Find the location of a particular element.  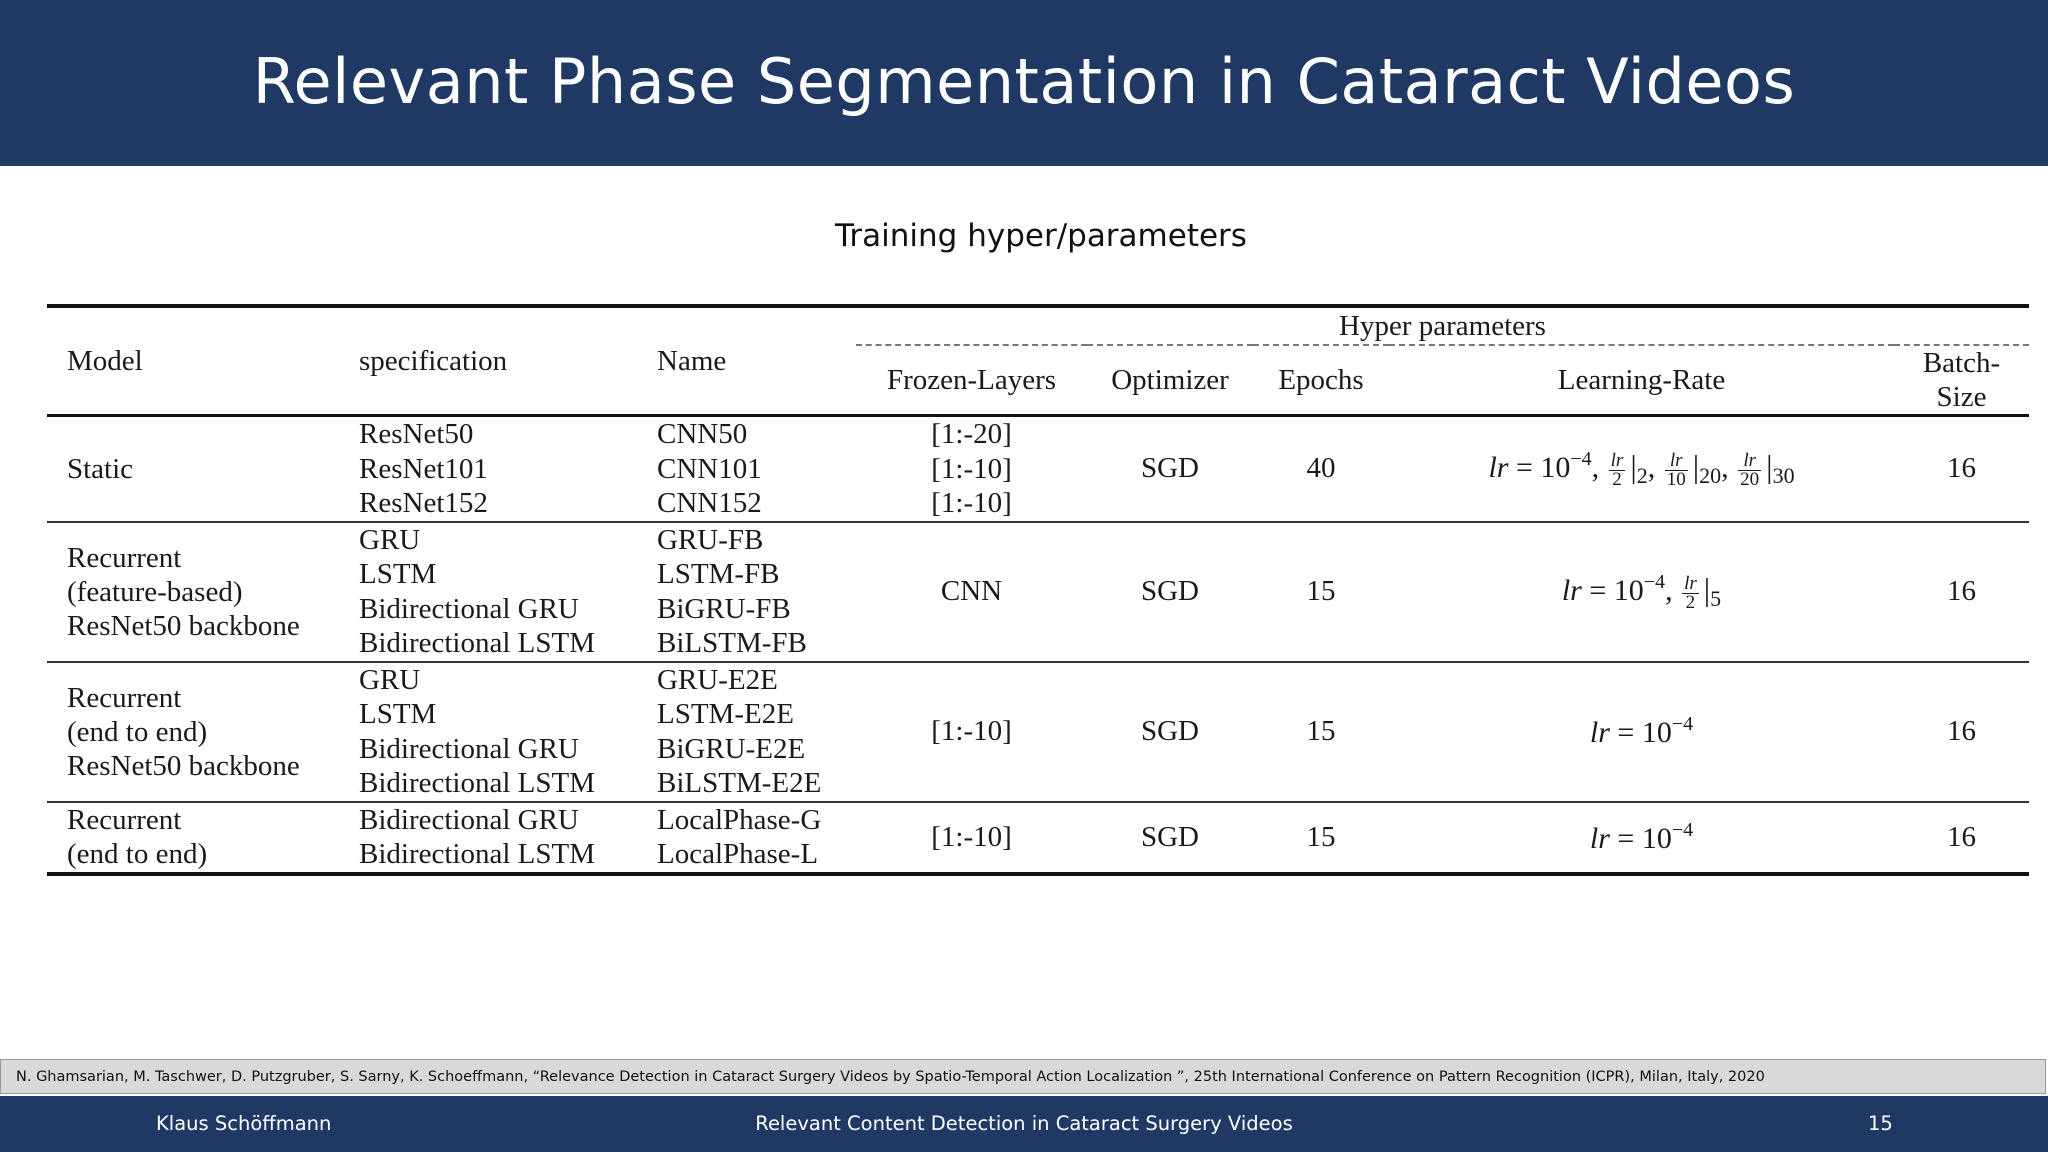

frozen-item: [1:-20] is located at coordinates (971, 434).